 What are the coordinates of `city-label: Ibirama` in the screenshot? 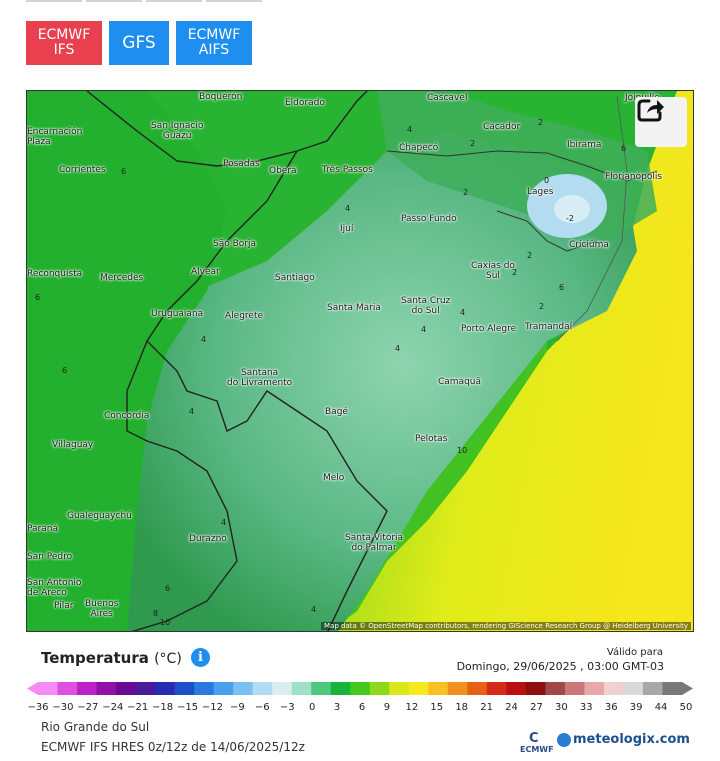 It's located at (584, 145).